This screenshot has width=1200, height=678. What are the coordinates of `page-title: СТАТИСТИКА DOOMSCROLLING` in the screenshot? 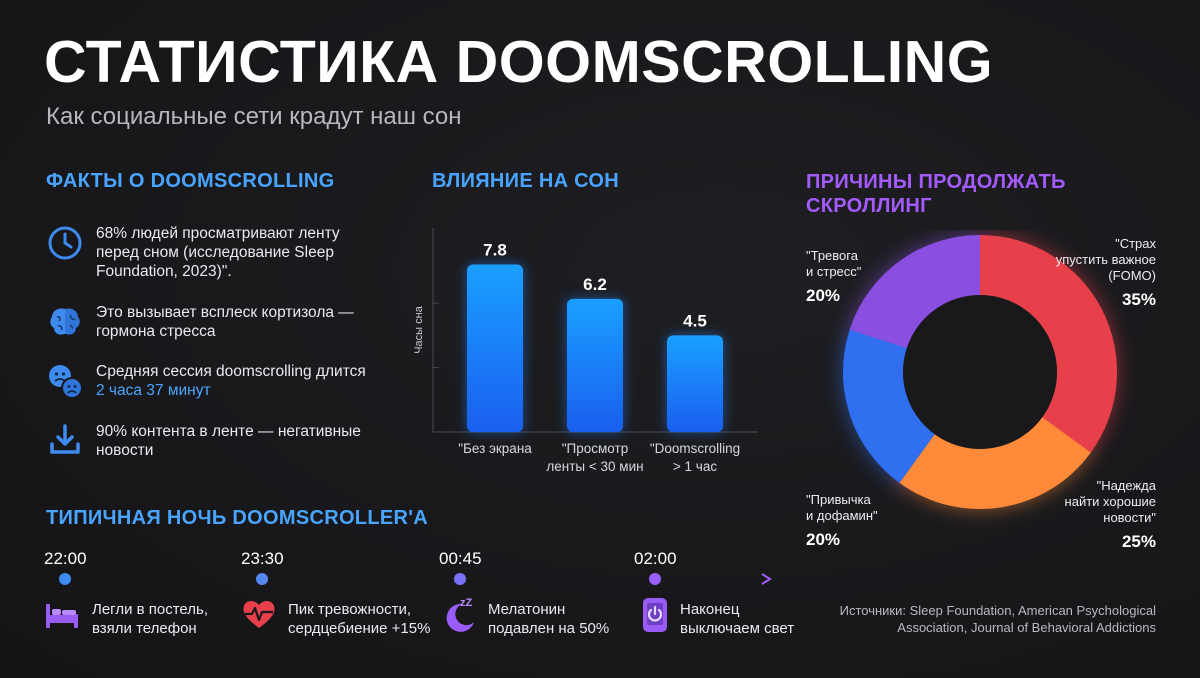 It's located at (519, 62).